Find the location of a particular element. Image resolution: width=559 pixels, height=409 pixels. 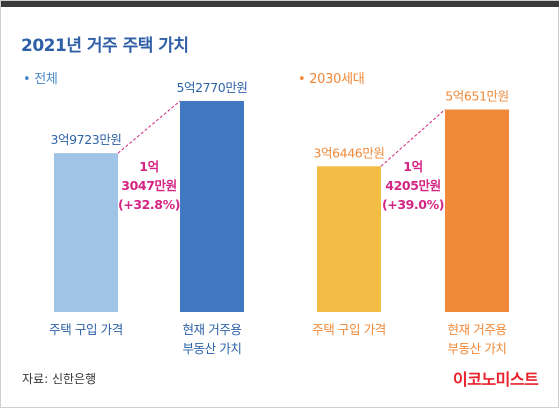

section-label-2030: • 2030세대 is located at coordinates (331, 79).